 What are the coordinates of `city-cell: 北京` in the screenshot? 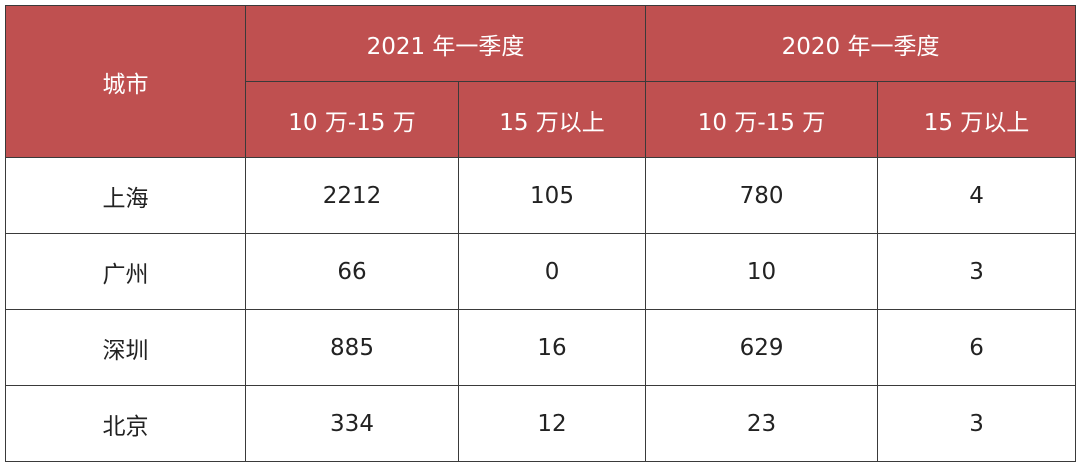 It's located at (125, 423).